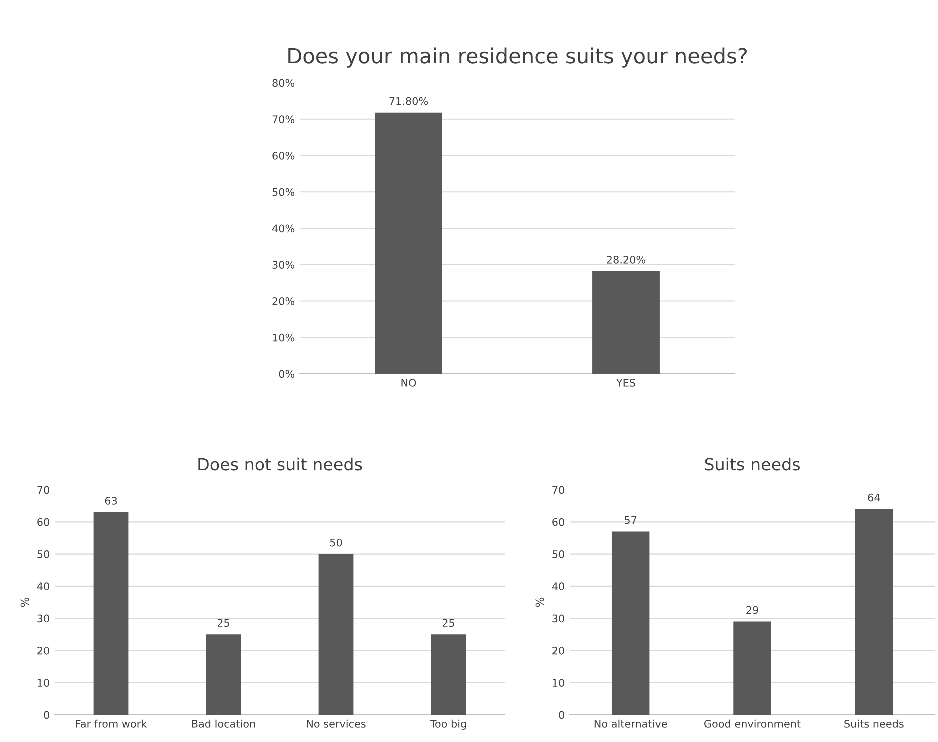 This screenshot has height=742, width=938. Describe the element at coordinates (283, 265) in the screenshot. I see `y-tick-label: 30%` at that location.